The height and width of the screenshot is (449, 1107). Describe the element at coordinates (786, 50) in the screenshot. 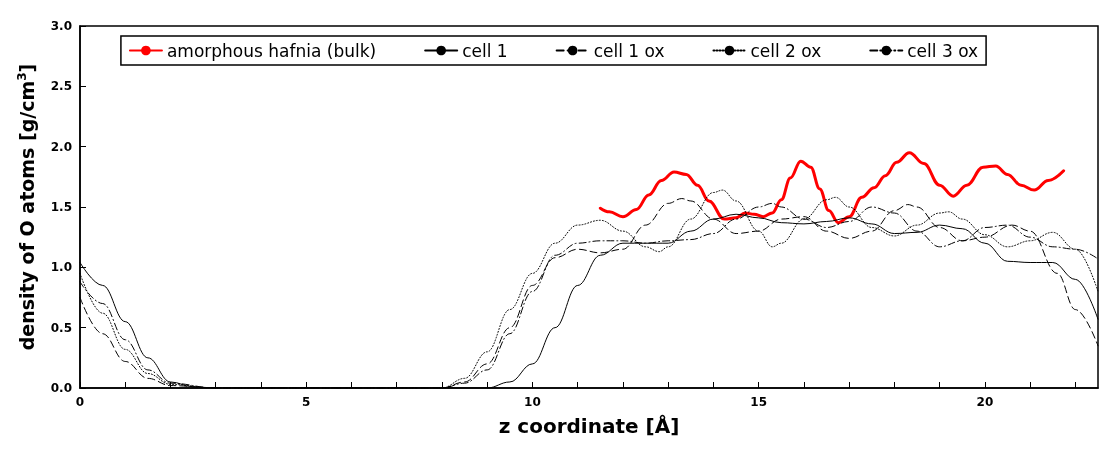

I see `legend-label: cell 2 ox` at that location.